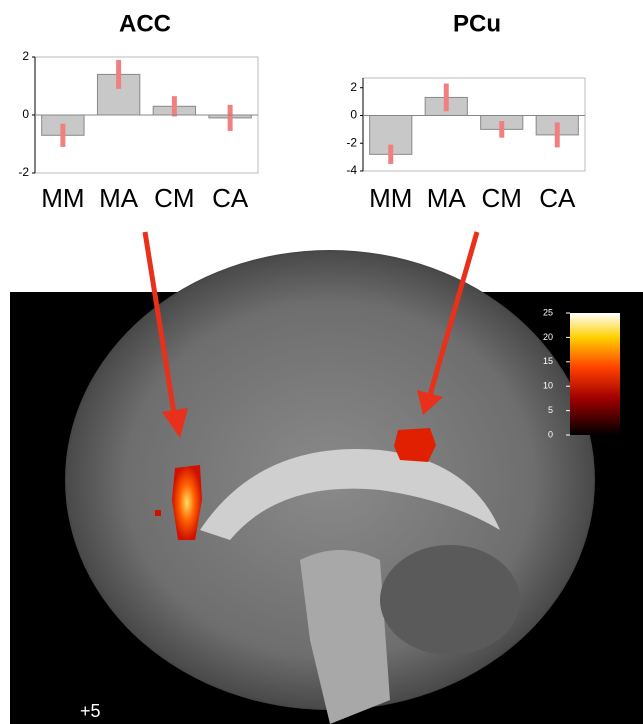  Describe the element at coordinates (415, 445) in the screenshot. I see `pcu-activation` at that location.